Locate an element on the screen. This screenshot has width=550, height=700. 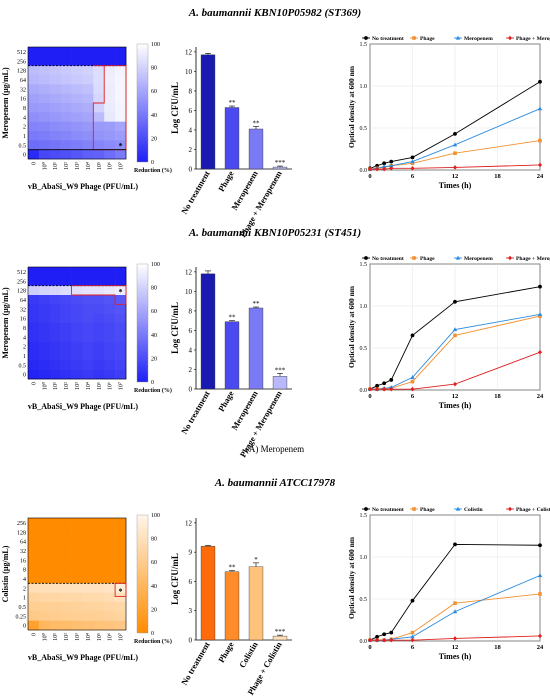
colorbar-tick: 80 is located at coordinates (154, 69).